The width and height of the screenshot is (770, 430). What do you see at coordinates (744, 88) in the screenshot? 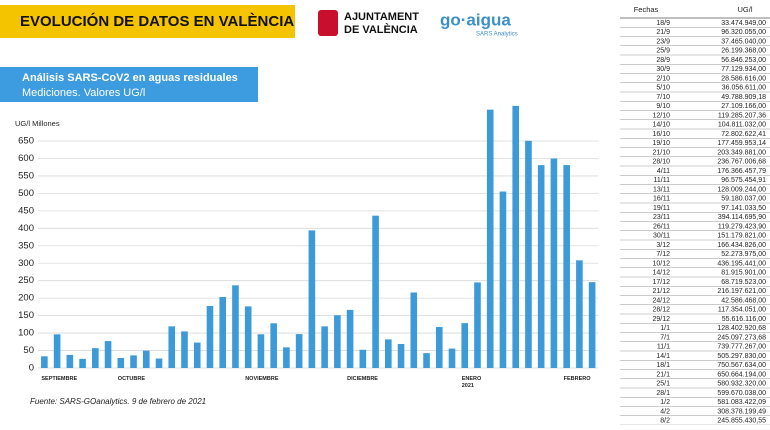
I see `table-cell: 36.056.611,00` at bounding box center [744, 88].